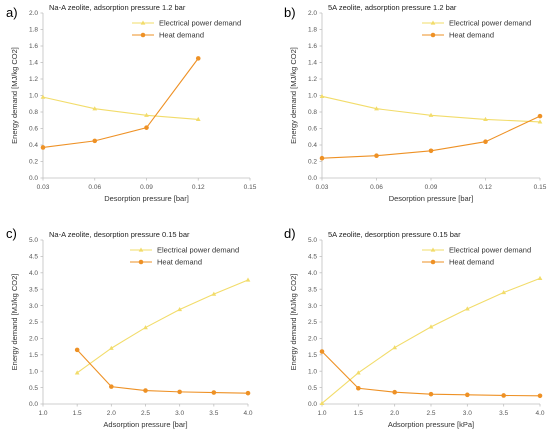  Describe the element at coordinates (145, 424) in the screenshot. I see `x-axis-label: Adsorption pressure [bar]` at that location.